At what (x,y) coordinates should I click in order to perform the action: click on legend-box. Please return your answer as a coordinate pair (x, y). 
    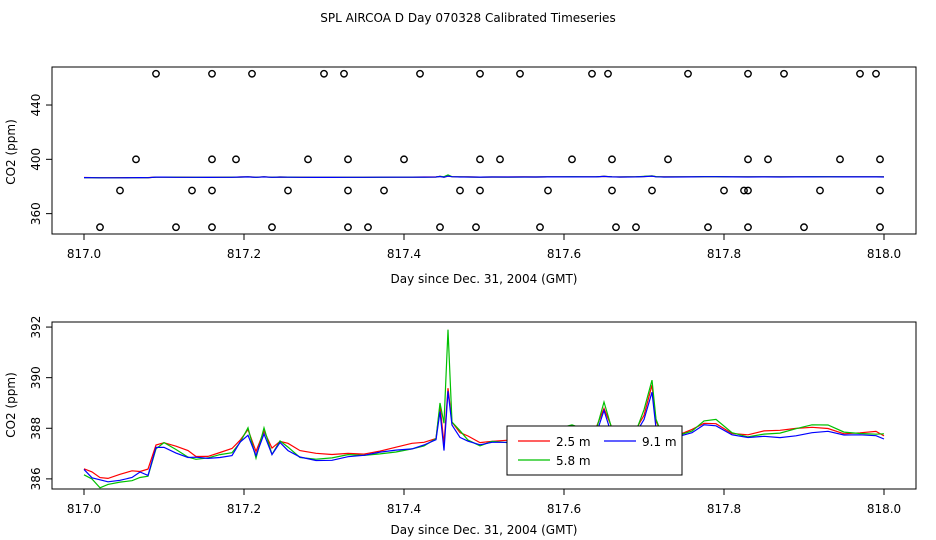
    Looking at the image, I should click on (594, 450).